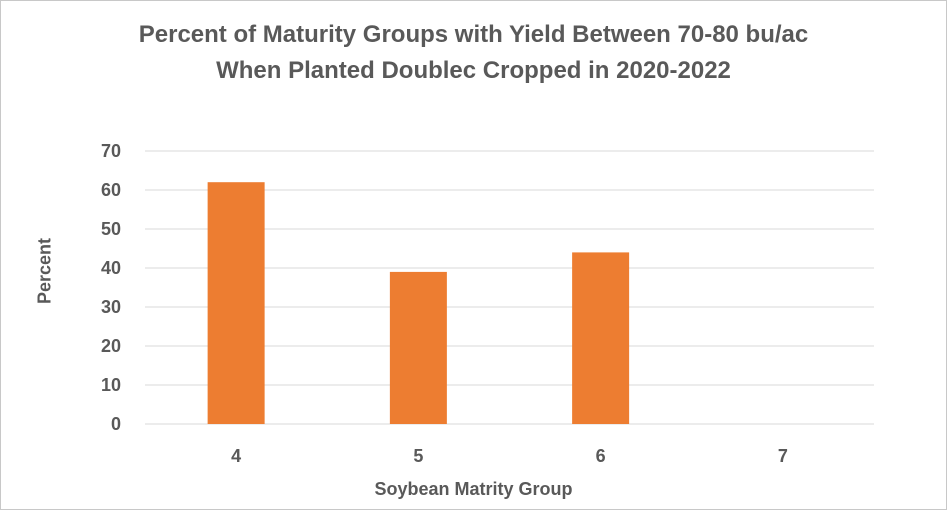  I want to click on y-tick-label: 40, so click(111, 268).